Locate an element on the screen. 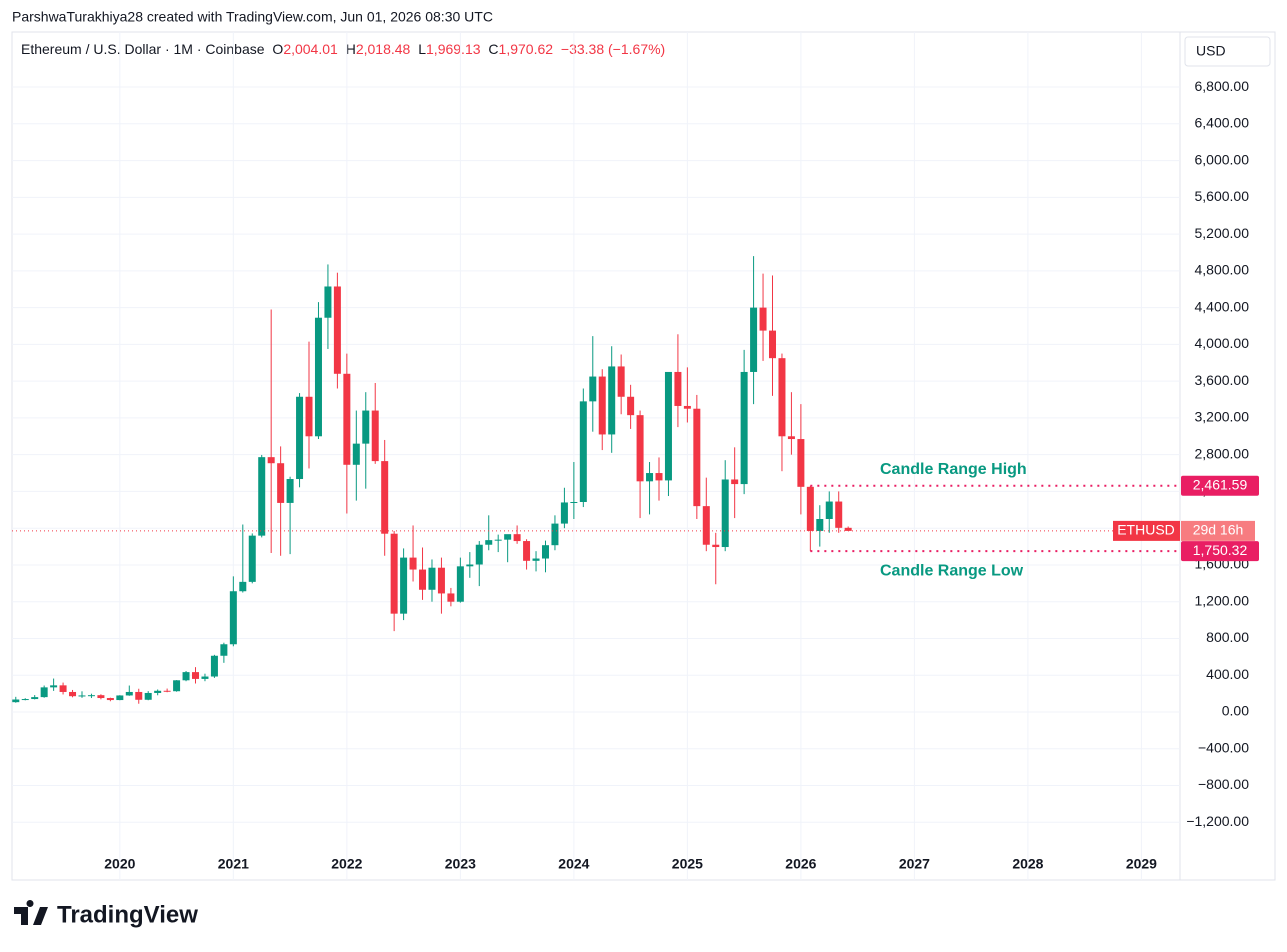  y-tick-label: 4,000.00 is located at coordinates (1222, 343).